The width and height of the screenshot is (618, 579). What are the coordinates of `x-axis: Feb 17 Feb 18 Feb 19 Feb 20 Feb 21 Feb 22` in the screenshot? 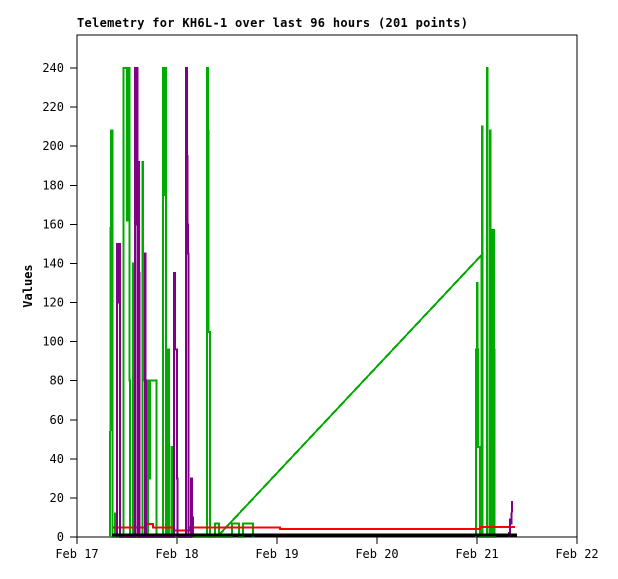 It's located at (327, 549).